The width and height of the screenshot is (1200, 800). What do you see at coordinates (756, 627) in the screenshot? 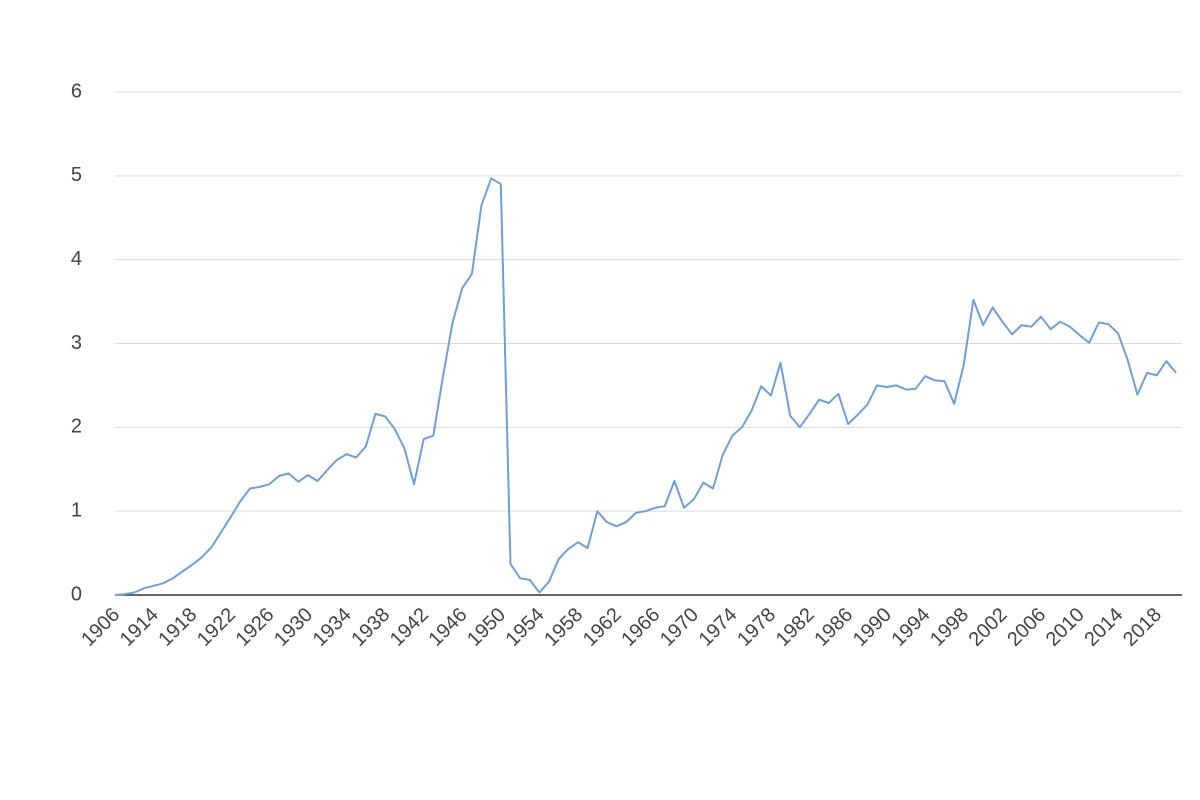
I see `x-tick-label: 1978` at bounding box center [756, 627].